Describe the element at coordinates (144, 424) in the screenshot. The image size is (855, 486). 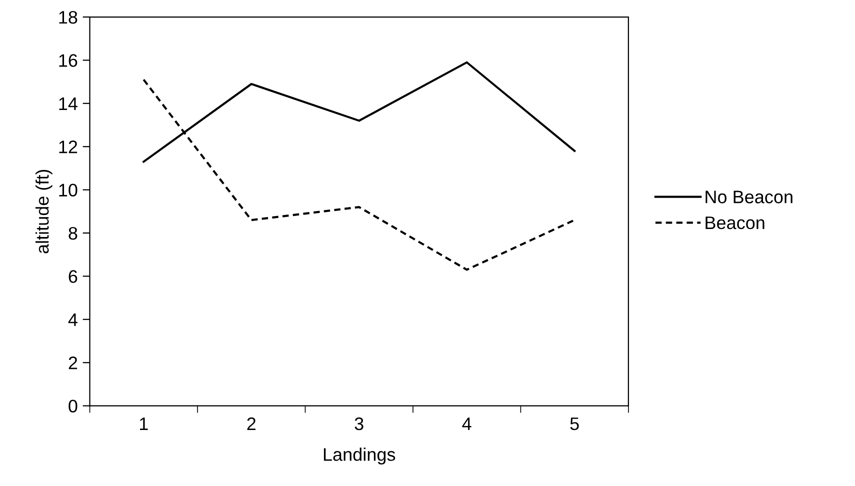
I see `x-tick-label: 1` at that location.